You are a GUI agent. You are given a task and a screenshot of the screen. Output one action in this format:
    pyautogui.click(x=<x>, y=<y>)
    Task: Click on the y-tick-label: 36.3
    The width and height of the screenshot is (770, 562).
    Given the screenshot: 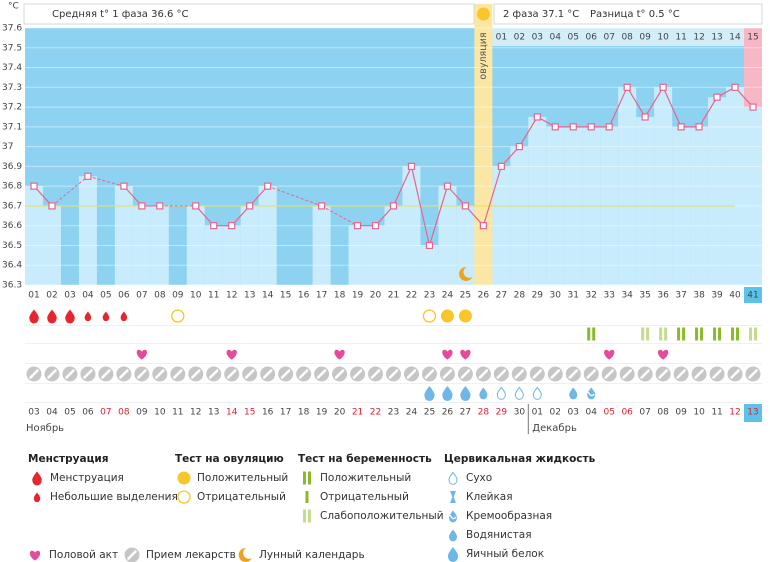 What is the action you would take?
    pyautogui.click(x=12, y=286)
    